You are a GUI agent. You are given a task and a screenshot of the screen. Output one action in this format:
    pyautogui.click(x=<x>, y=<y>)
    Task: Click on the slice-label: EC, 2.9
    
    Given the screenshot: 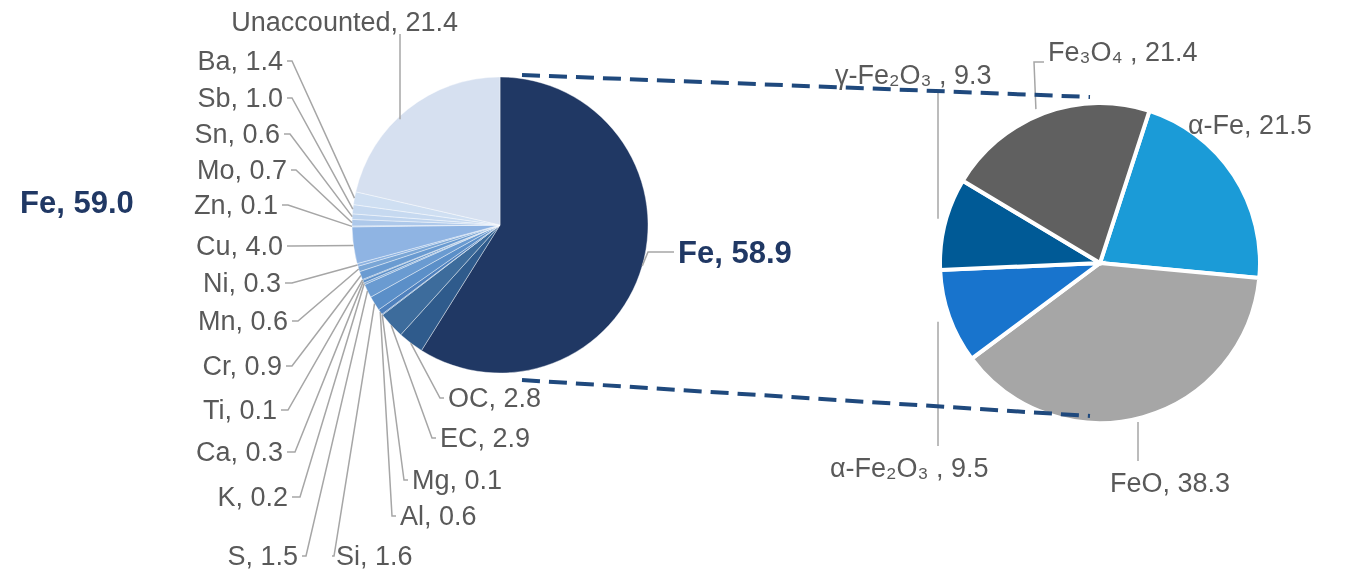 What is the action you would take?
    pyautogui.click(x=485, y=438)
    